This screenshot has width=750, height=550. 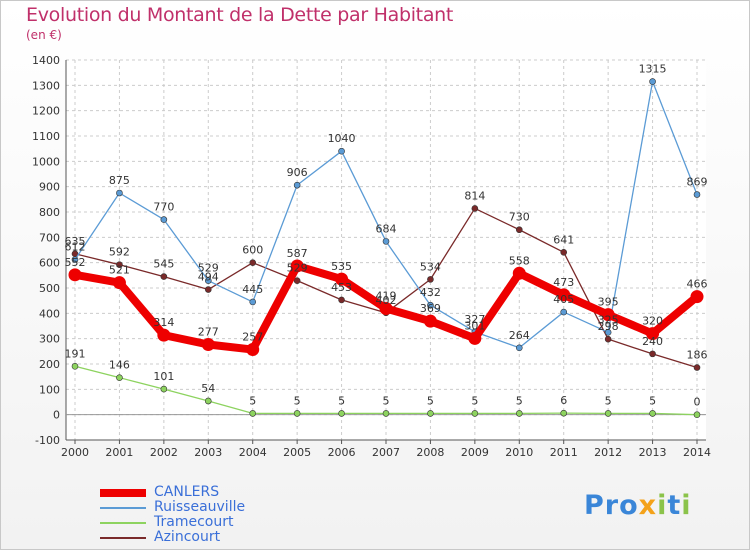 I want to click on y-tick-label: 700, so click(x=49, y=237).